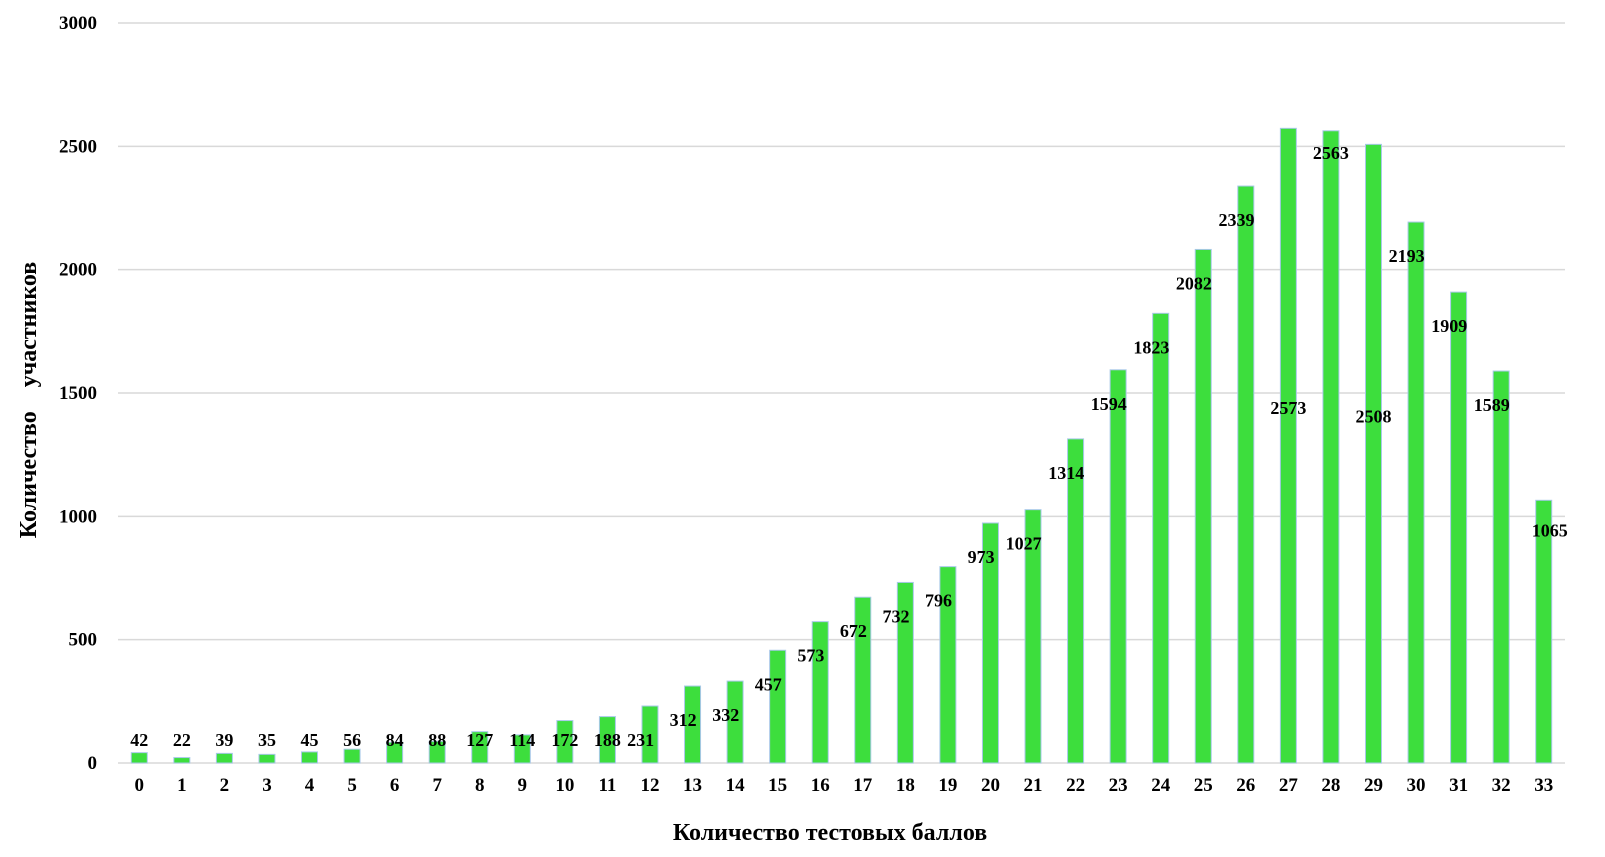  What do you see at coordinates (83, 640) in the screenshot?
I see `y-tick-label: 500` at bounding box center [83, 640].